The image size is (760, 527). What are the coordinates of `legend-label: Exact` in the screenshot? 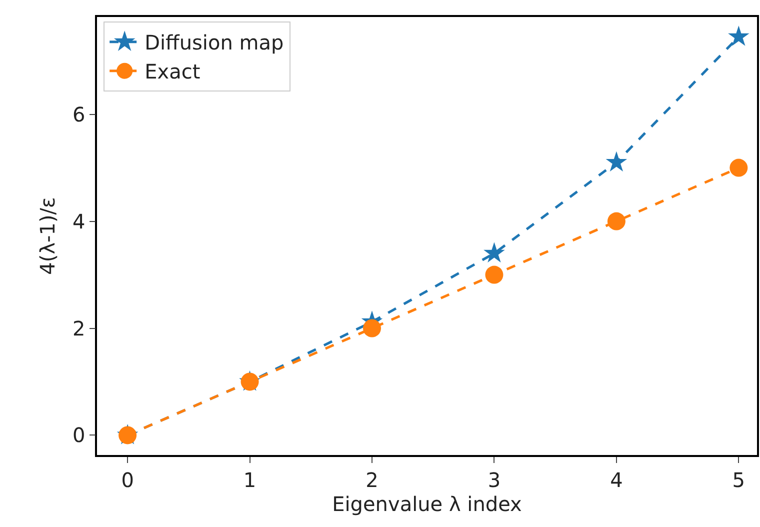 It's located at (172, 72).